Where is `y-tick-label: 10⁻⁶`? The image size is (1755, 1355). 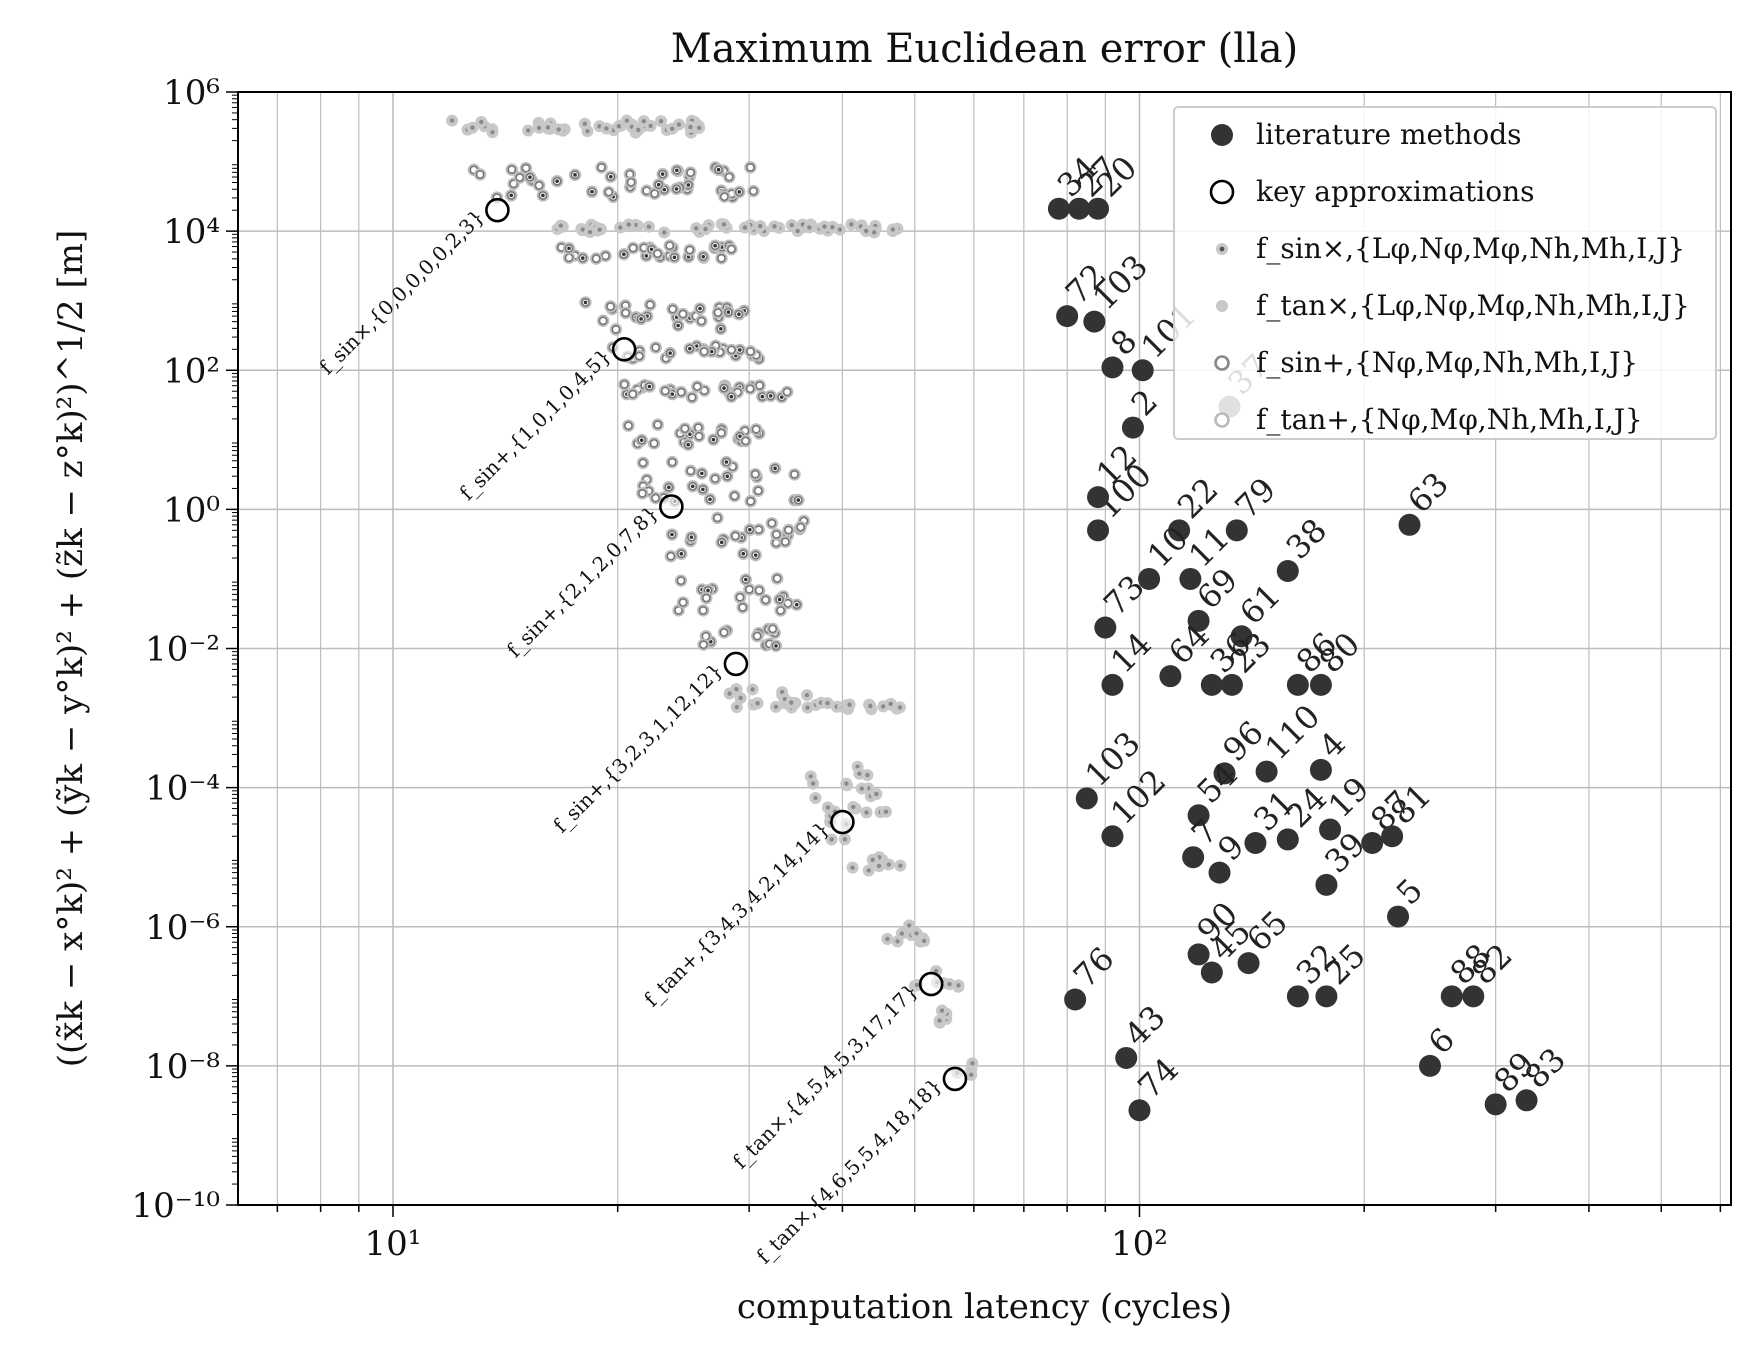
y-tick-label: 10⁻⁶ is located at coordinates (182, 928).